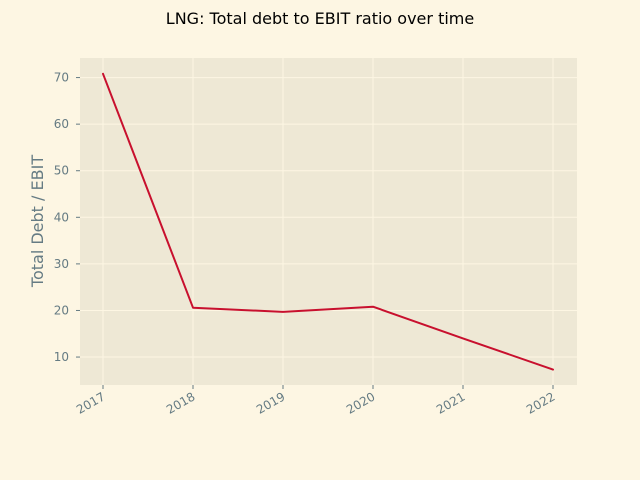 This screenshot has width=640, height=480. What do you see at coordinates (61, 124) in the screenshot?
I see `y-tick-label: 60` at bounding box center [61, 124].